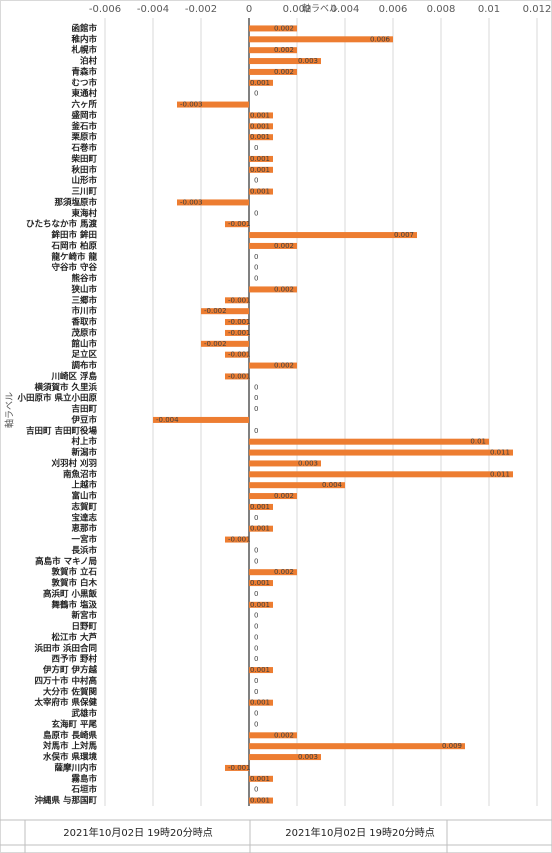 The width and height of the screenshot is (552, 853). I want to click on value-label: -0.003, so click(191, 202).